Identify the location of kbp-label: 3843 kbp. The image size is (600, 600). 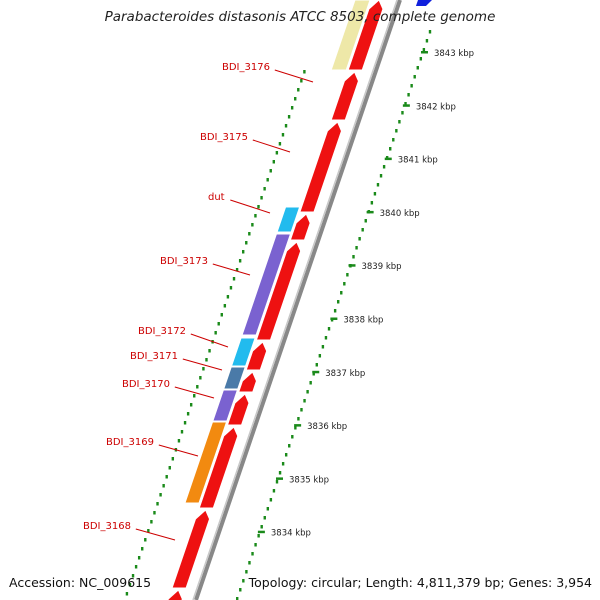
(454, 54).